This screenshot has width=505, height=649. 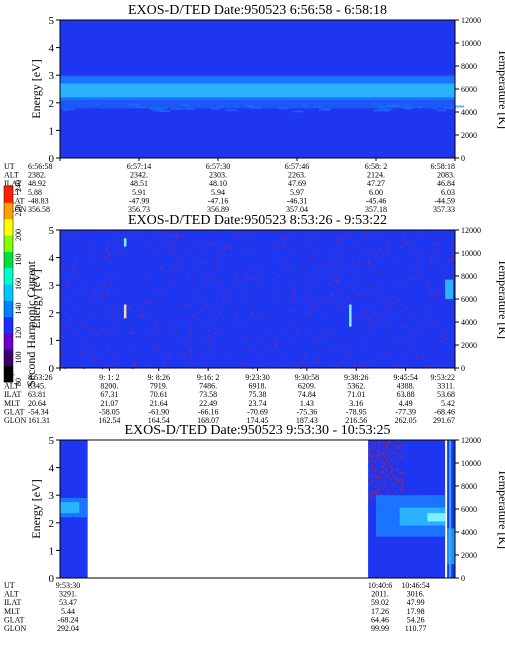 What do you see at coordinates (380, 585) in the screenshot?
I see `ephemeris-value: 10:40:6` at bounding box center [380, 585].